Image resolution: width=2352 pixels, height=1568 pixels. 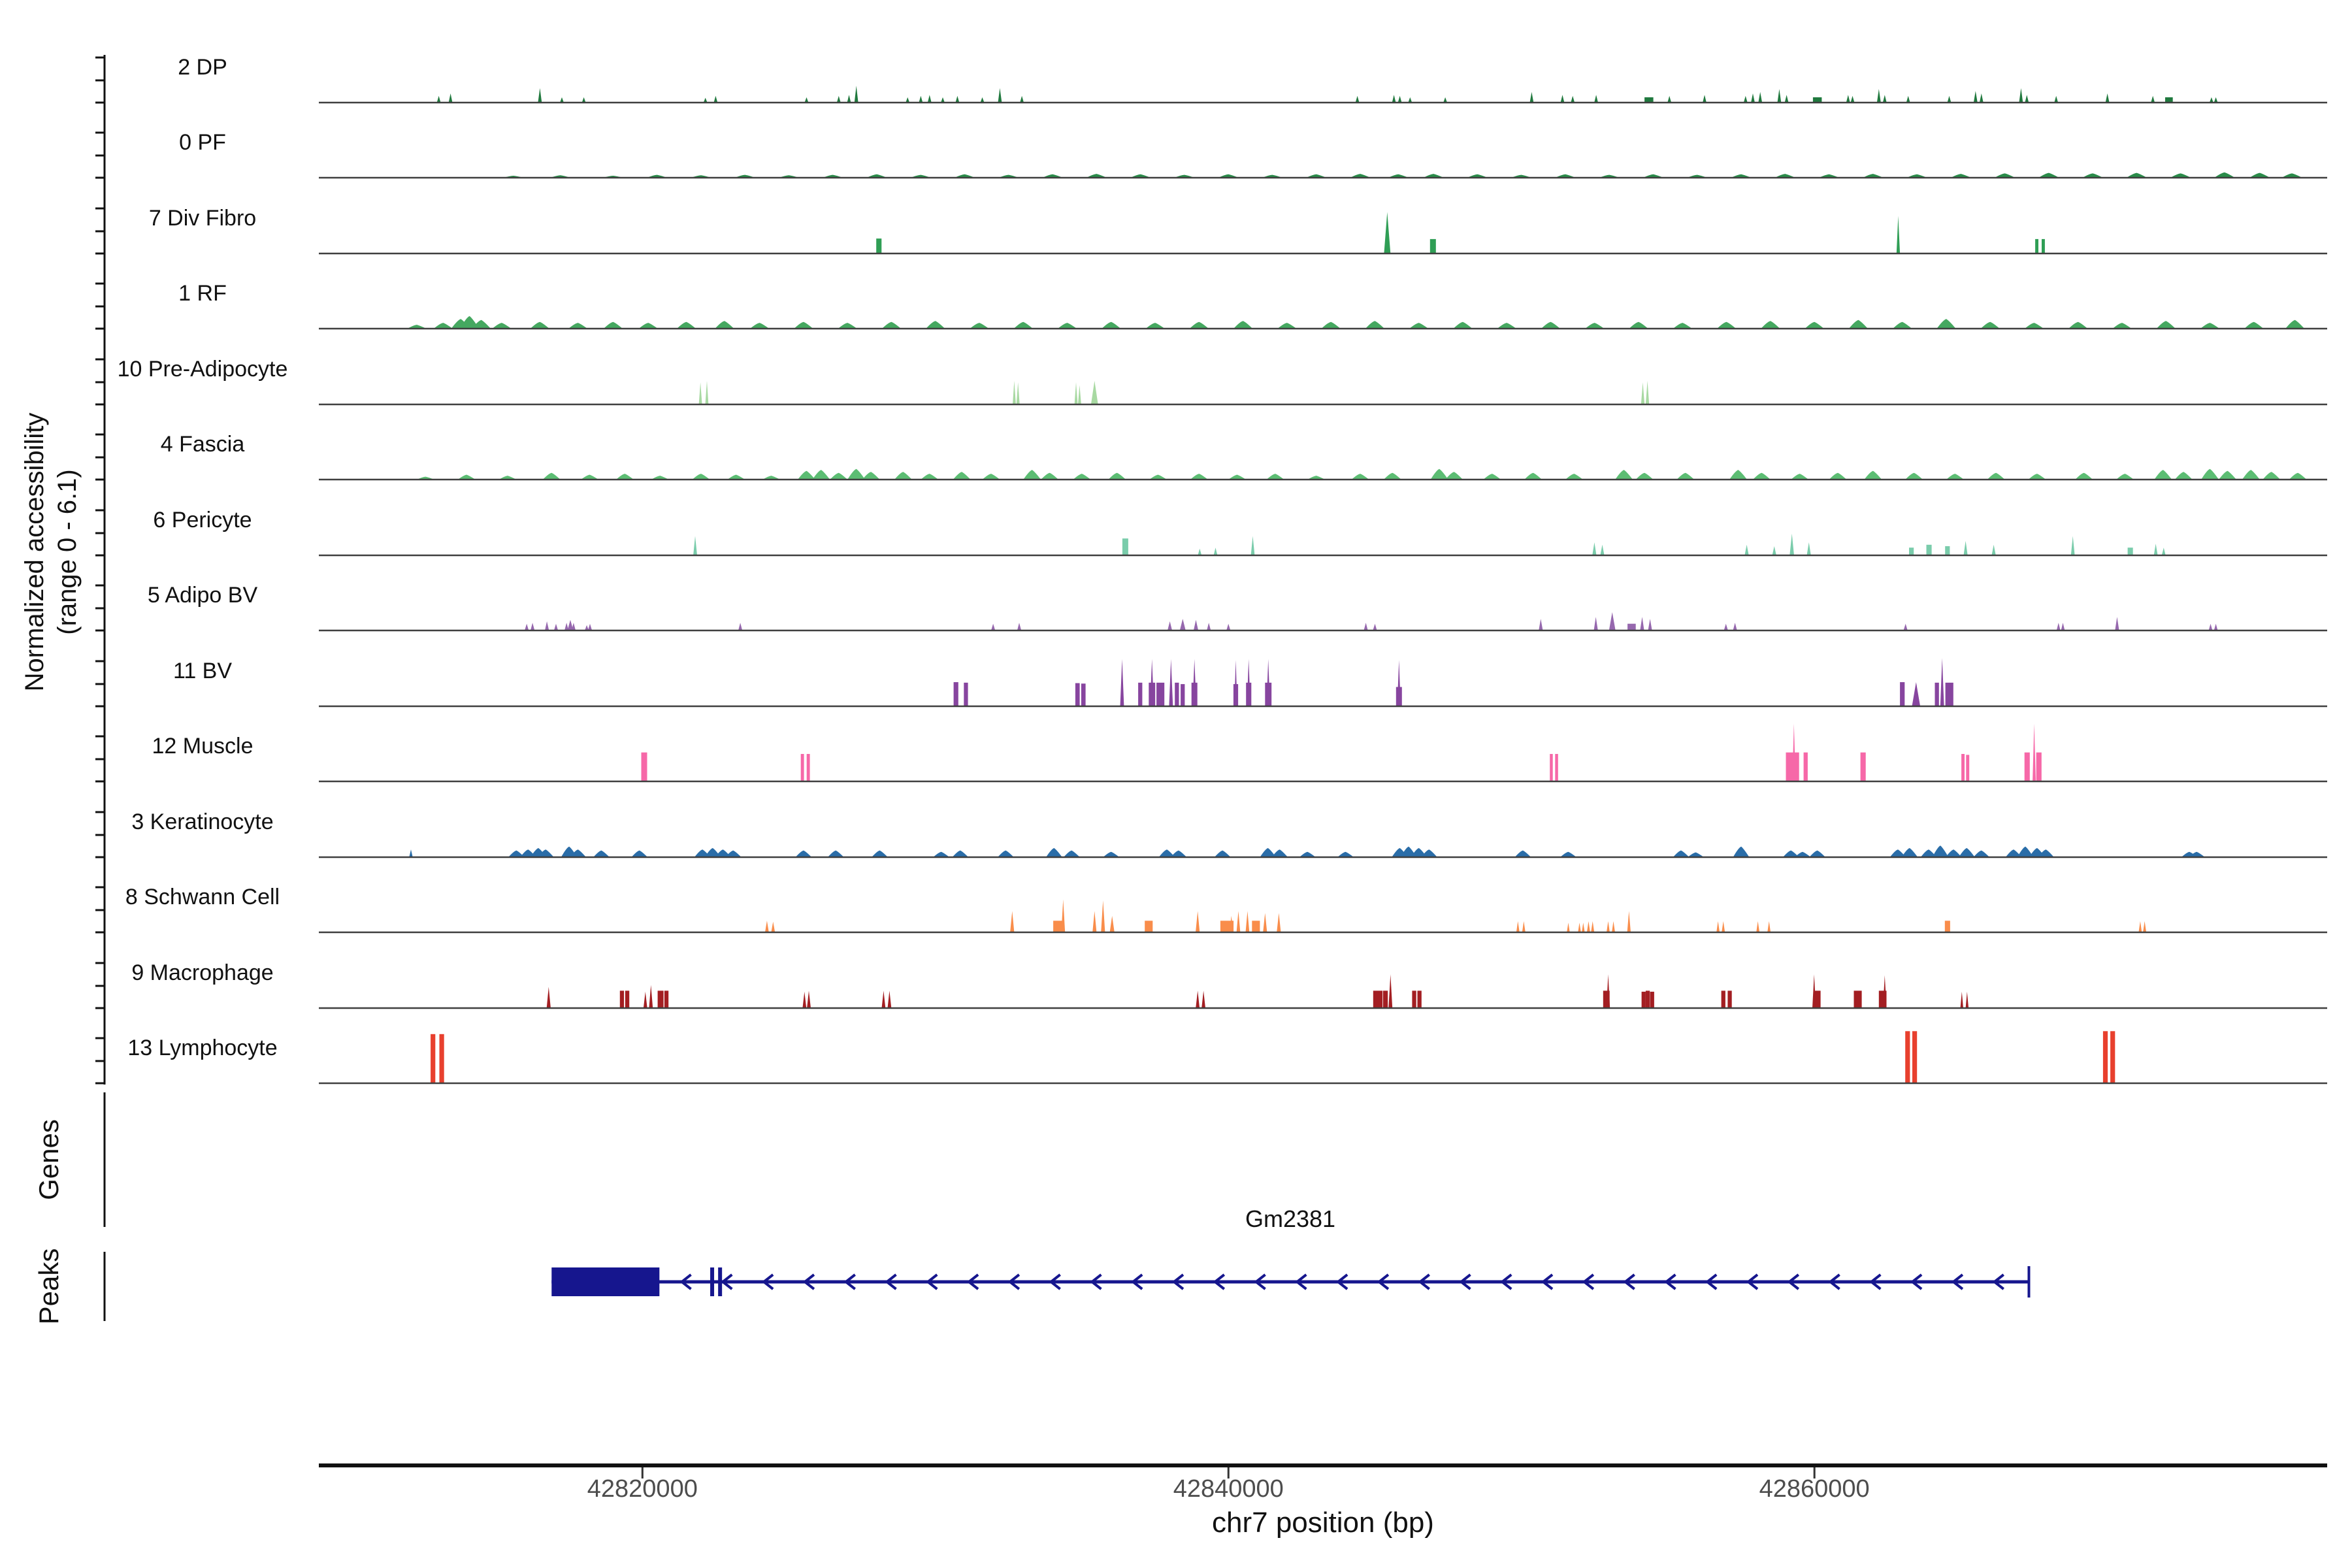 What do you see at coordinates (1290, 1218) in the screenshot?
I see `gene-name-label: Gm2381` at bounding box center [1290, 1218].